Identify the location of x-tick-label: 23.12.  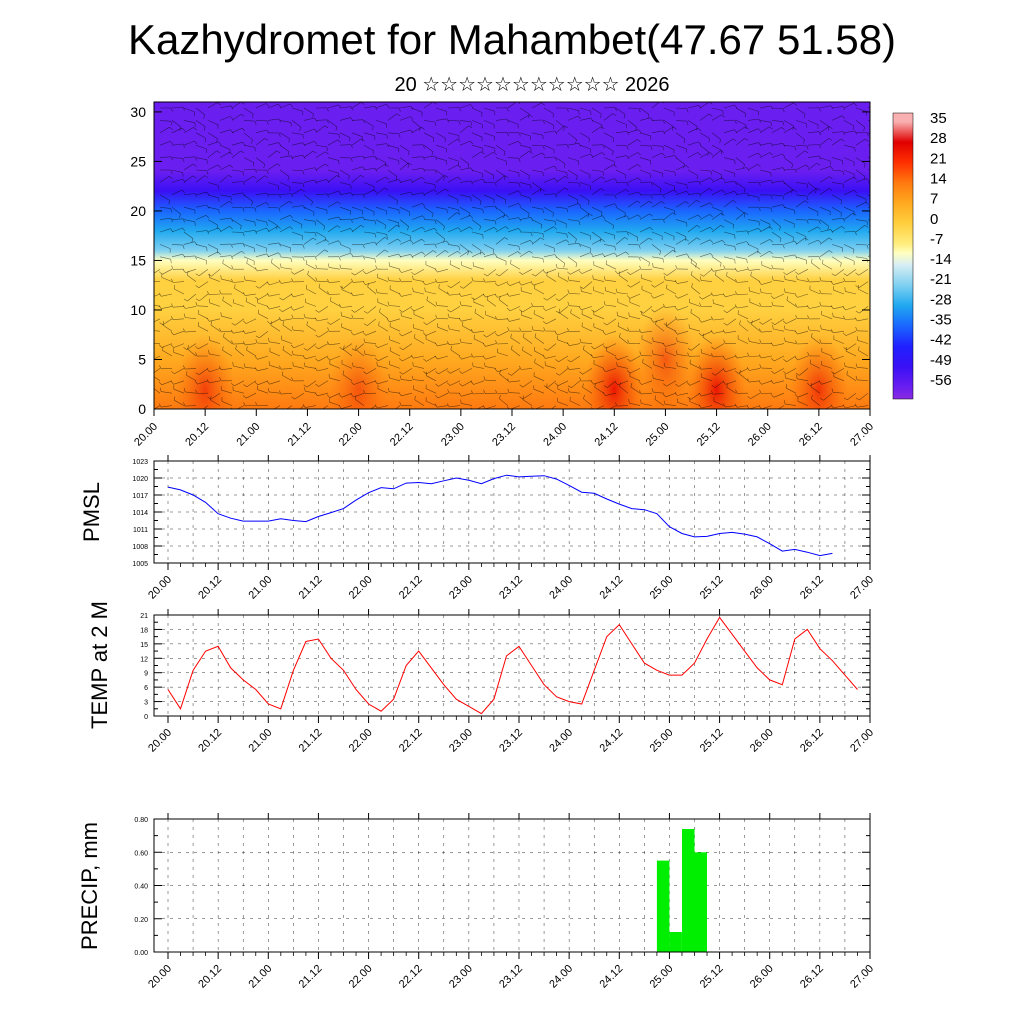
(511, 588).